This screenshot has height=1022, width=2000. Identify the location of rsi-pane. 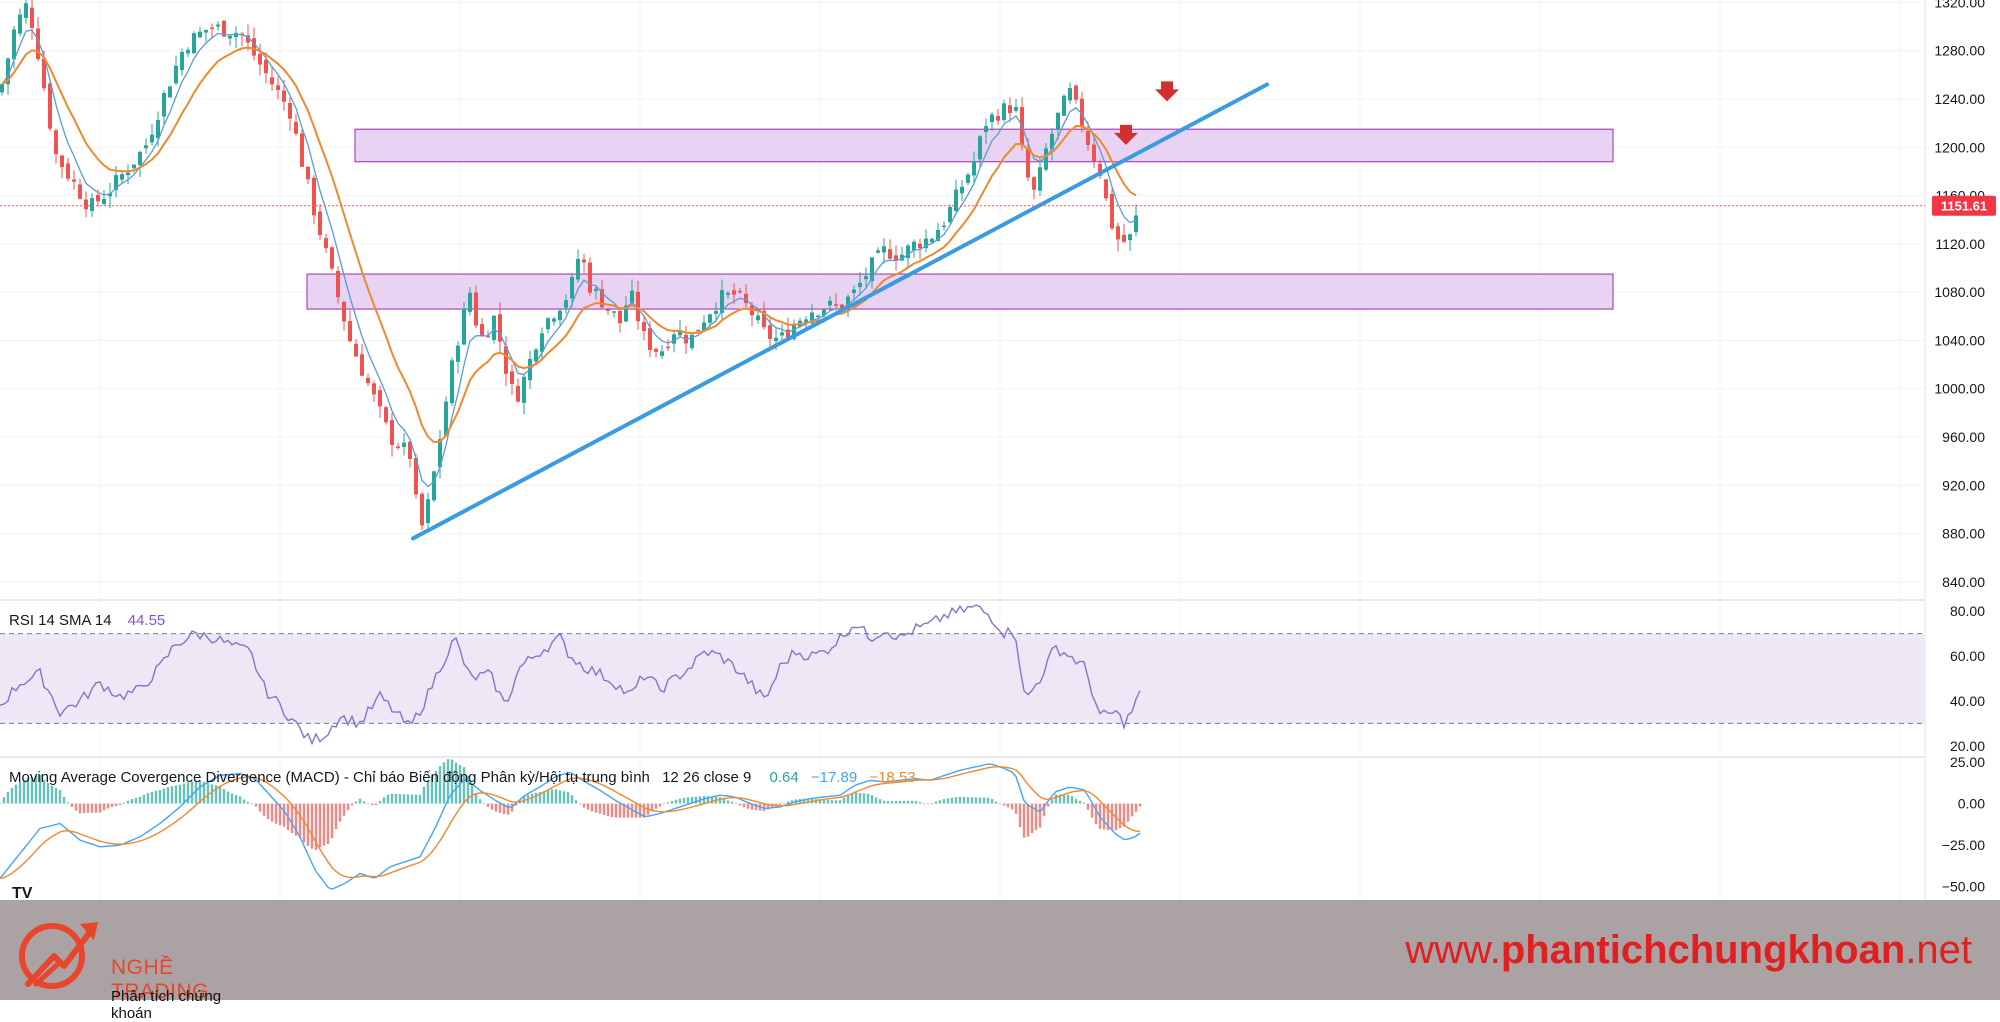
(962, 675).